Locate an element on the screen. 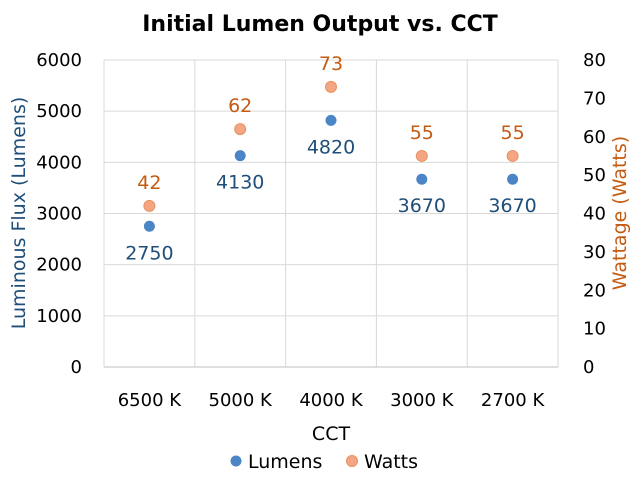 This screenshot has height=481, width=640. x-tick-label: 4000 K is located at coordinates (331, 400).